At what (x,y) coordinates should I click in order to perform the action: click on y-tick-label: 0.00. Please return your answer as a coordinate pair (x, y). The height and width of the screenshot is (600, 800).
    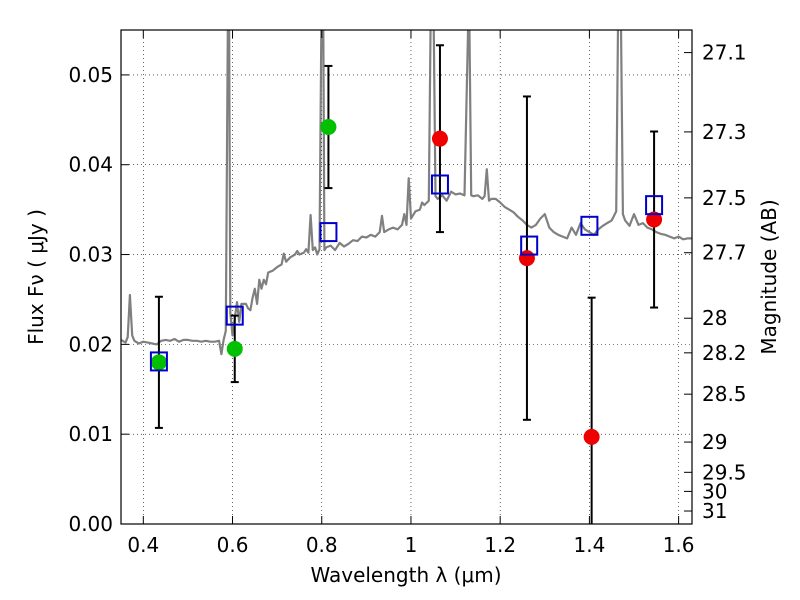
    Looking at the image, I should click on (90, 524).